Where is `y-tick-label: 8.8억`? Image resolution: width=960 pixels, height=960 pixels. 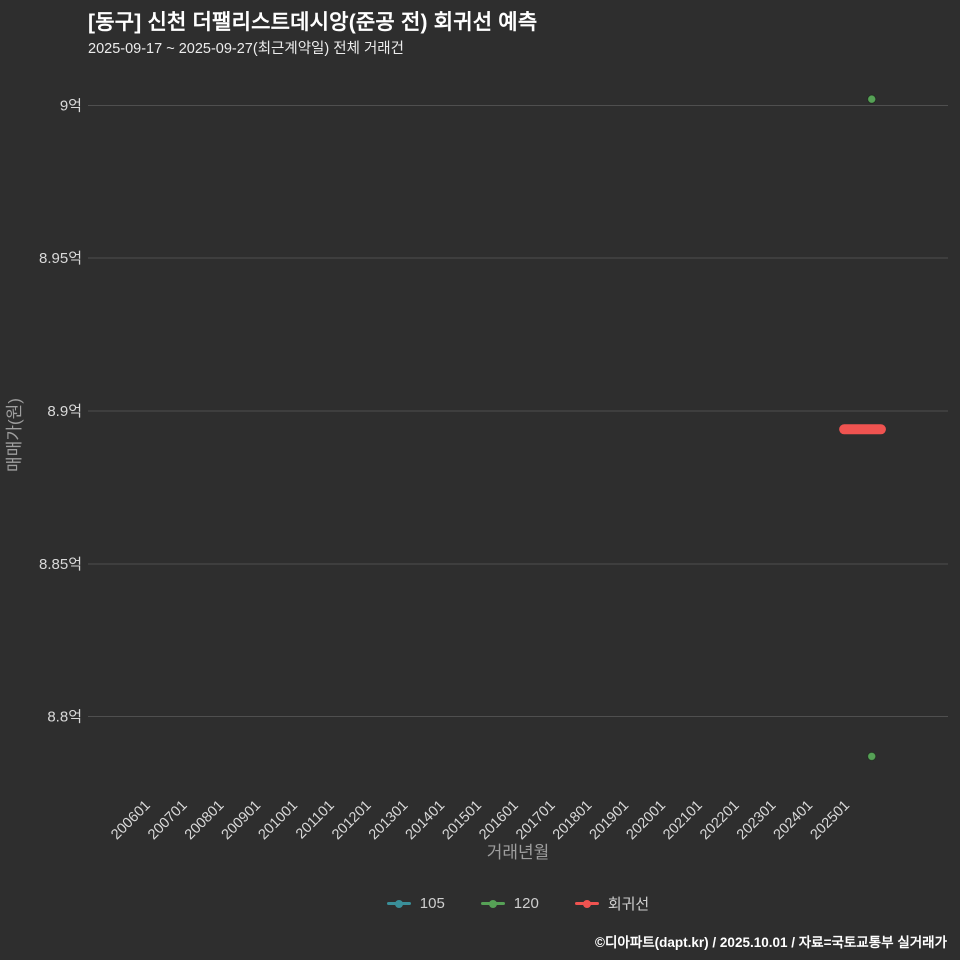 y-tick-label: 8.8억 is located at coordinates (64, 717).